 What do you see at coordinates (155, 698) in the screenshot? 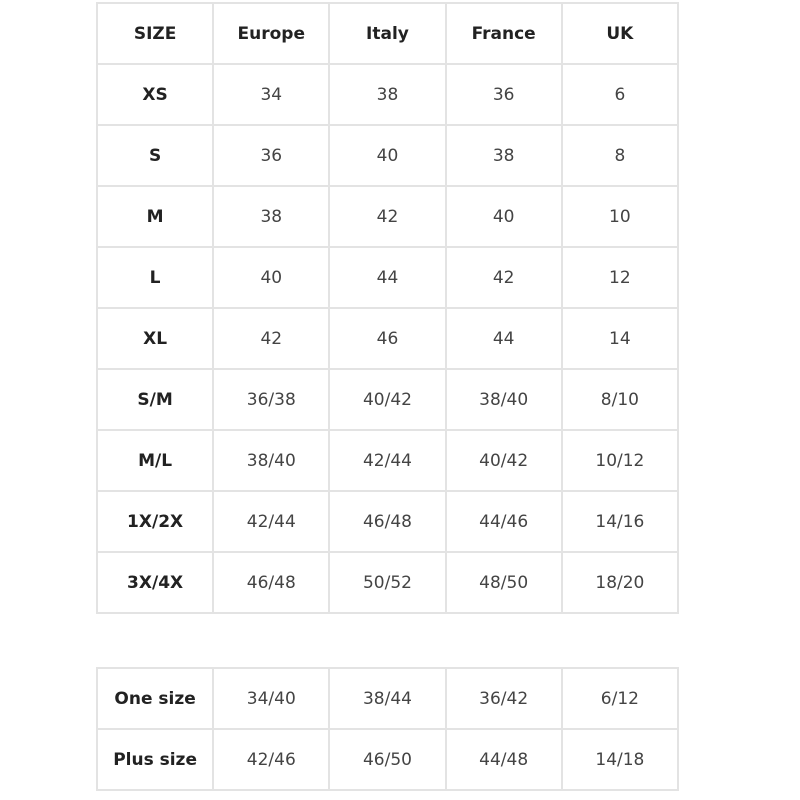
I see `row-header: One size` at bounding box center [155, 698].